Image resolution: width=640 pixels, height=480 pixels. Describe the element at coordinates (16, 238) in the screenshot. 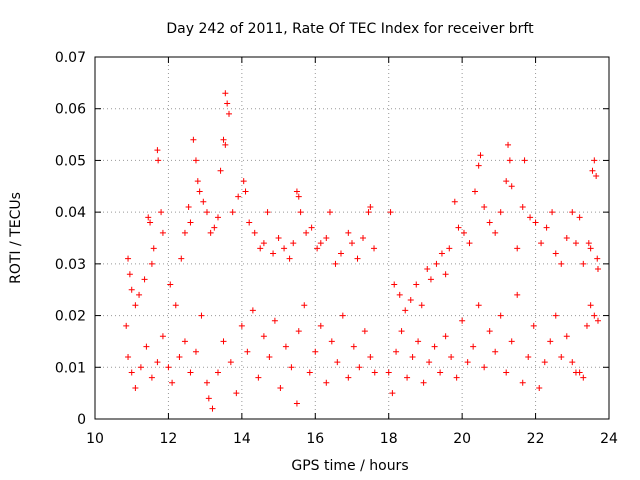

I see `y-axis-label: ROTI / TECUs` at that location.